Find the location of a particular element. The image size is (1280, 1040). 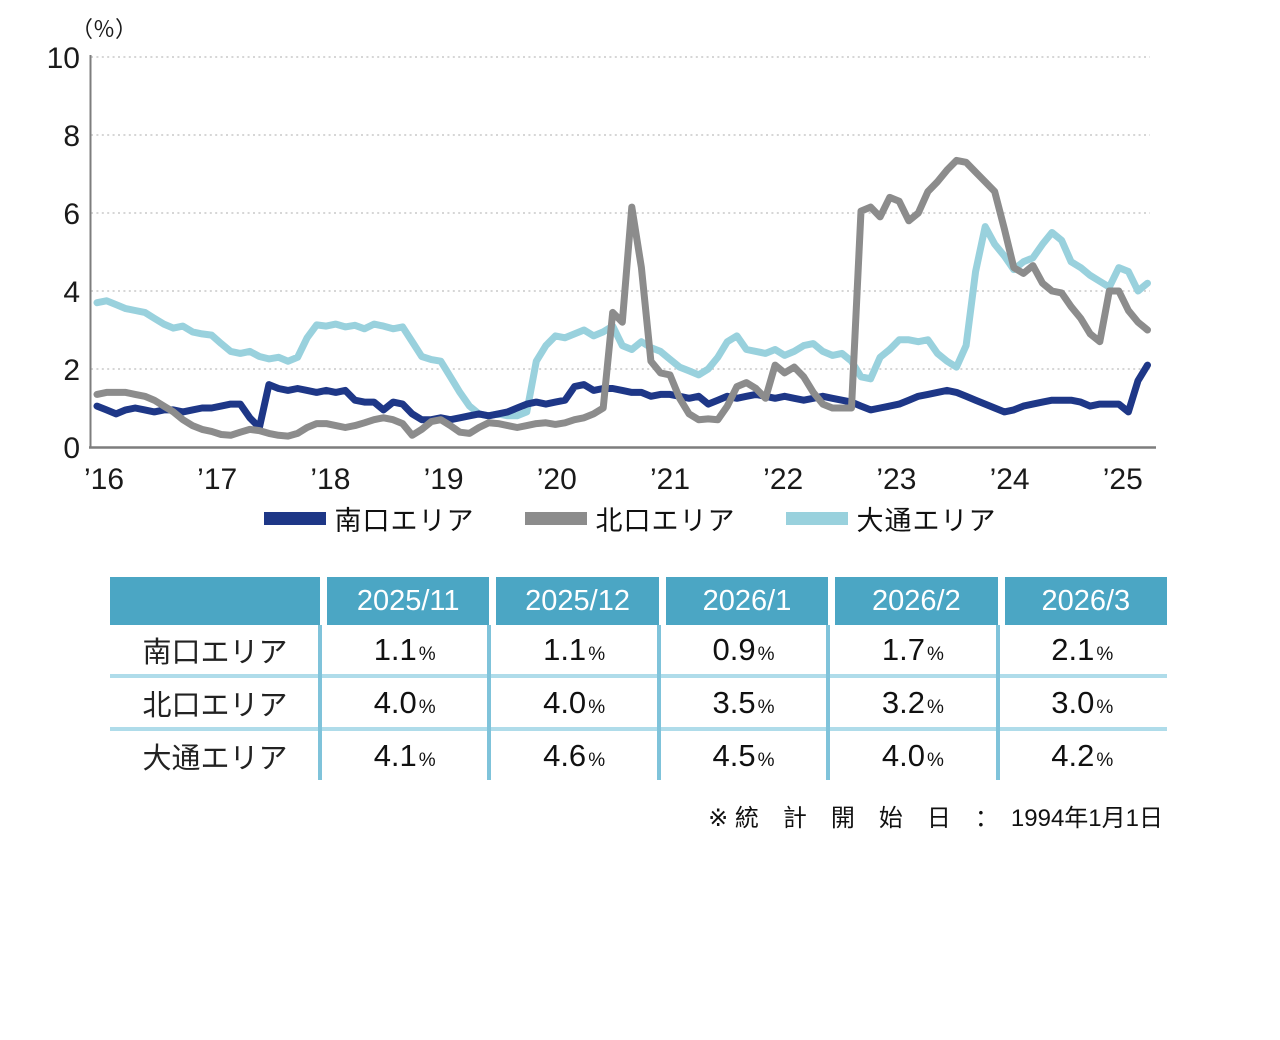

x-tick-label-24: ’24 is located at coordinates (1010, 479).